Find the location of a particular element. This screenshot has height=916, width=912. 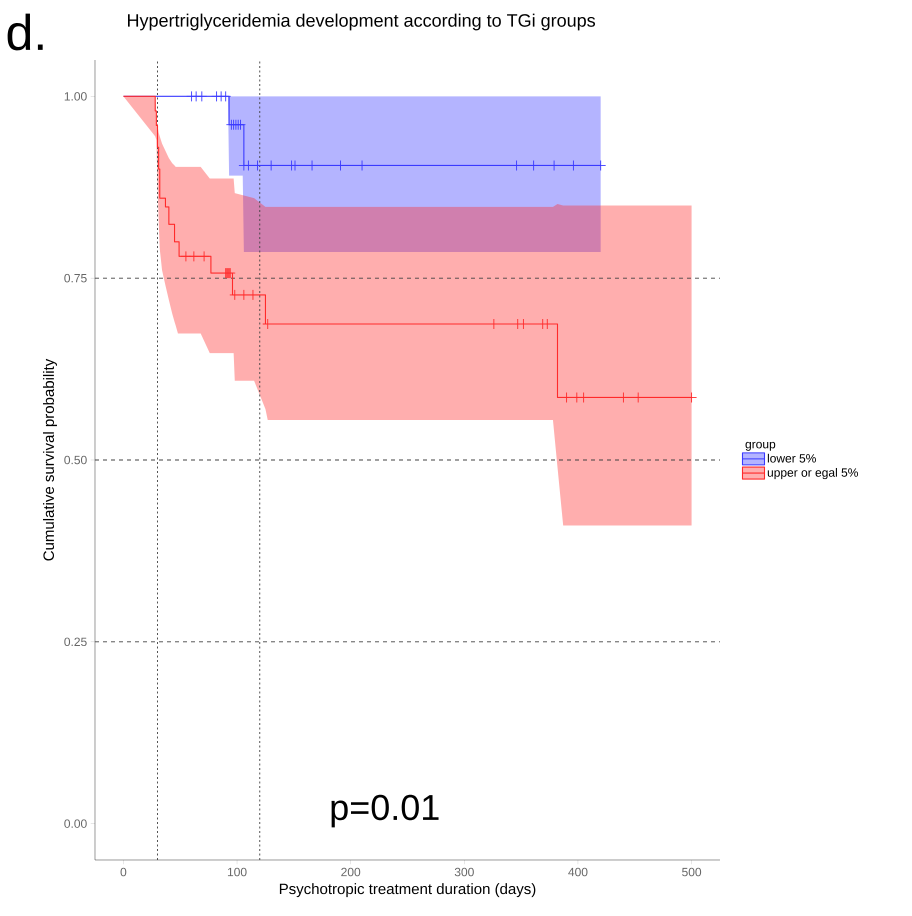

x-tick-label: 500 is located at coordinates (692, 872).